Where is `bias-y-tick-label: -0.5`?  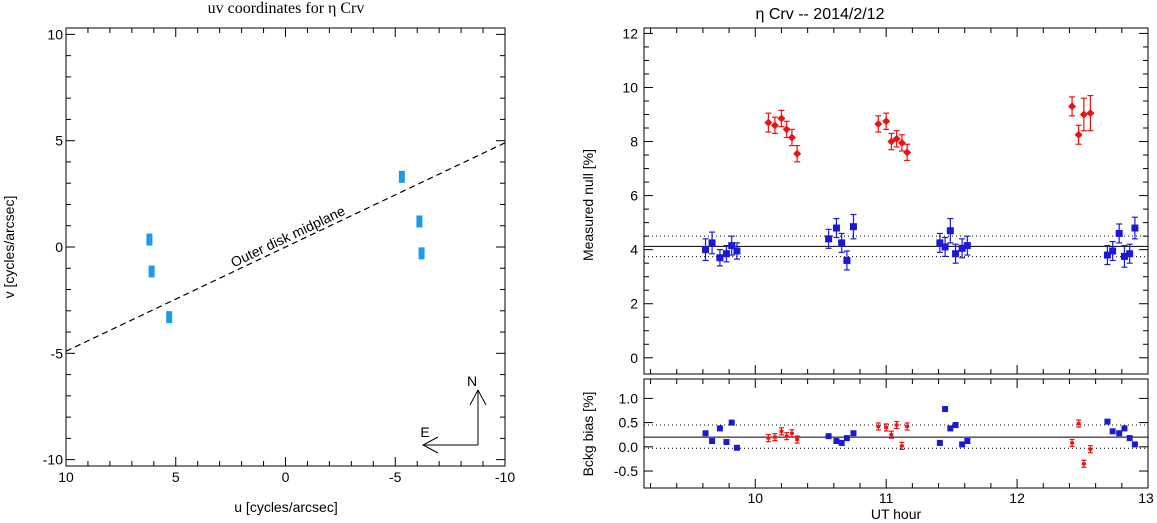 bias-y-tick-label: -0.5 is located at coordinates (626, 471).